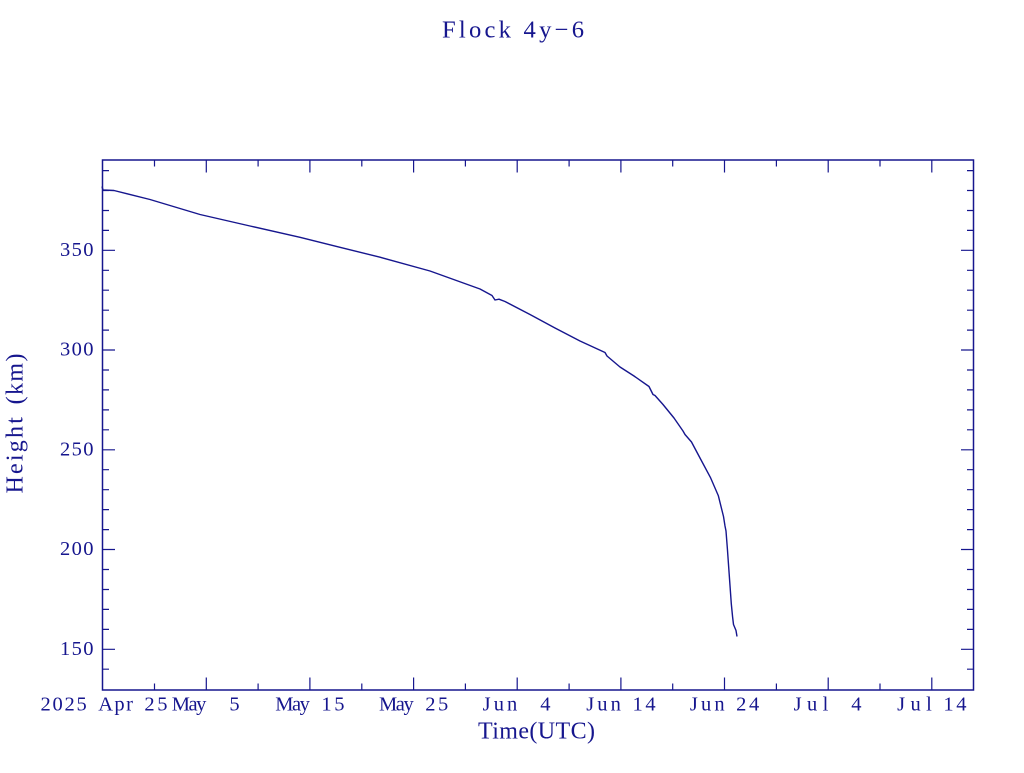 This screenshot has height=773, width=1024. Describe the element at coordinates (77, 250) in the screenshot. I see `svg-text: 350` at that location.